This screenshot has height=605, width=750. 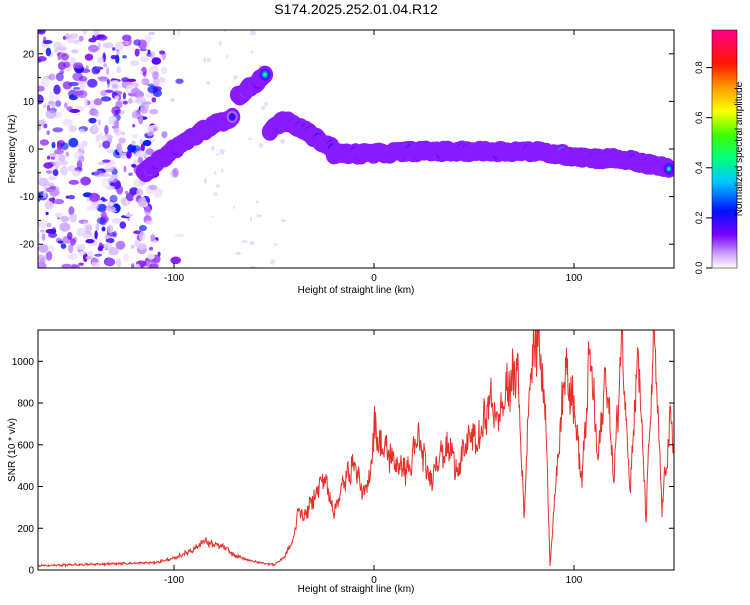 I want to click on top-y-tick-label: 0, so click(x=31, y=150).